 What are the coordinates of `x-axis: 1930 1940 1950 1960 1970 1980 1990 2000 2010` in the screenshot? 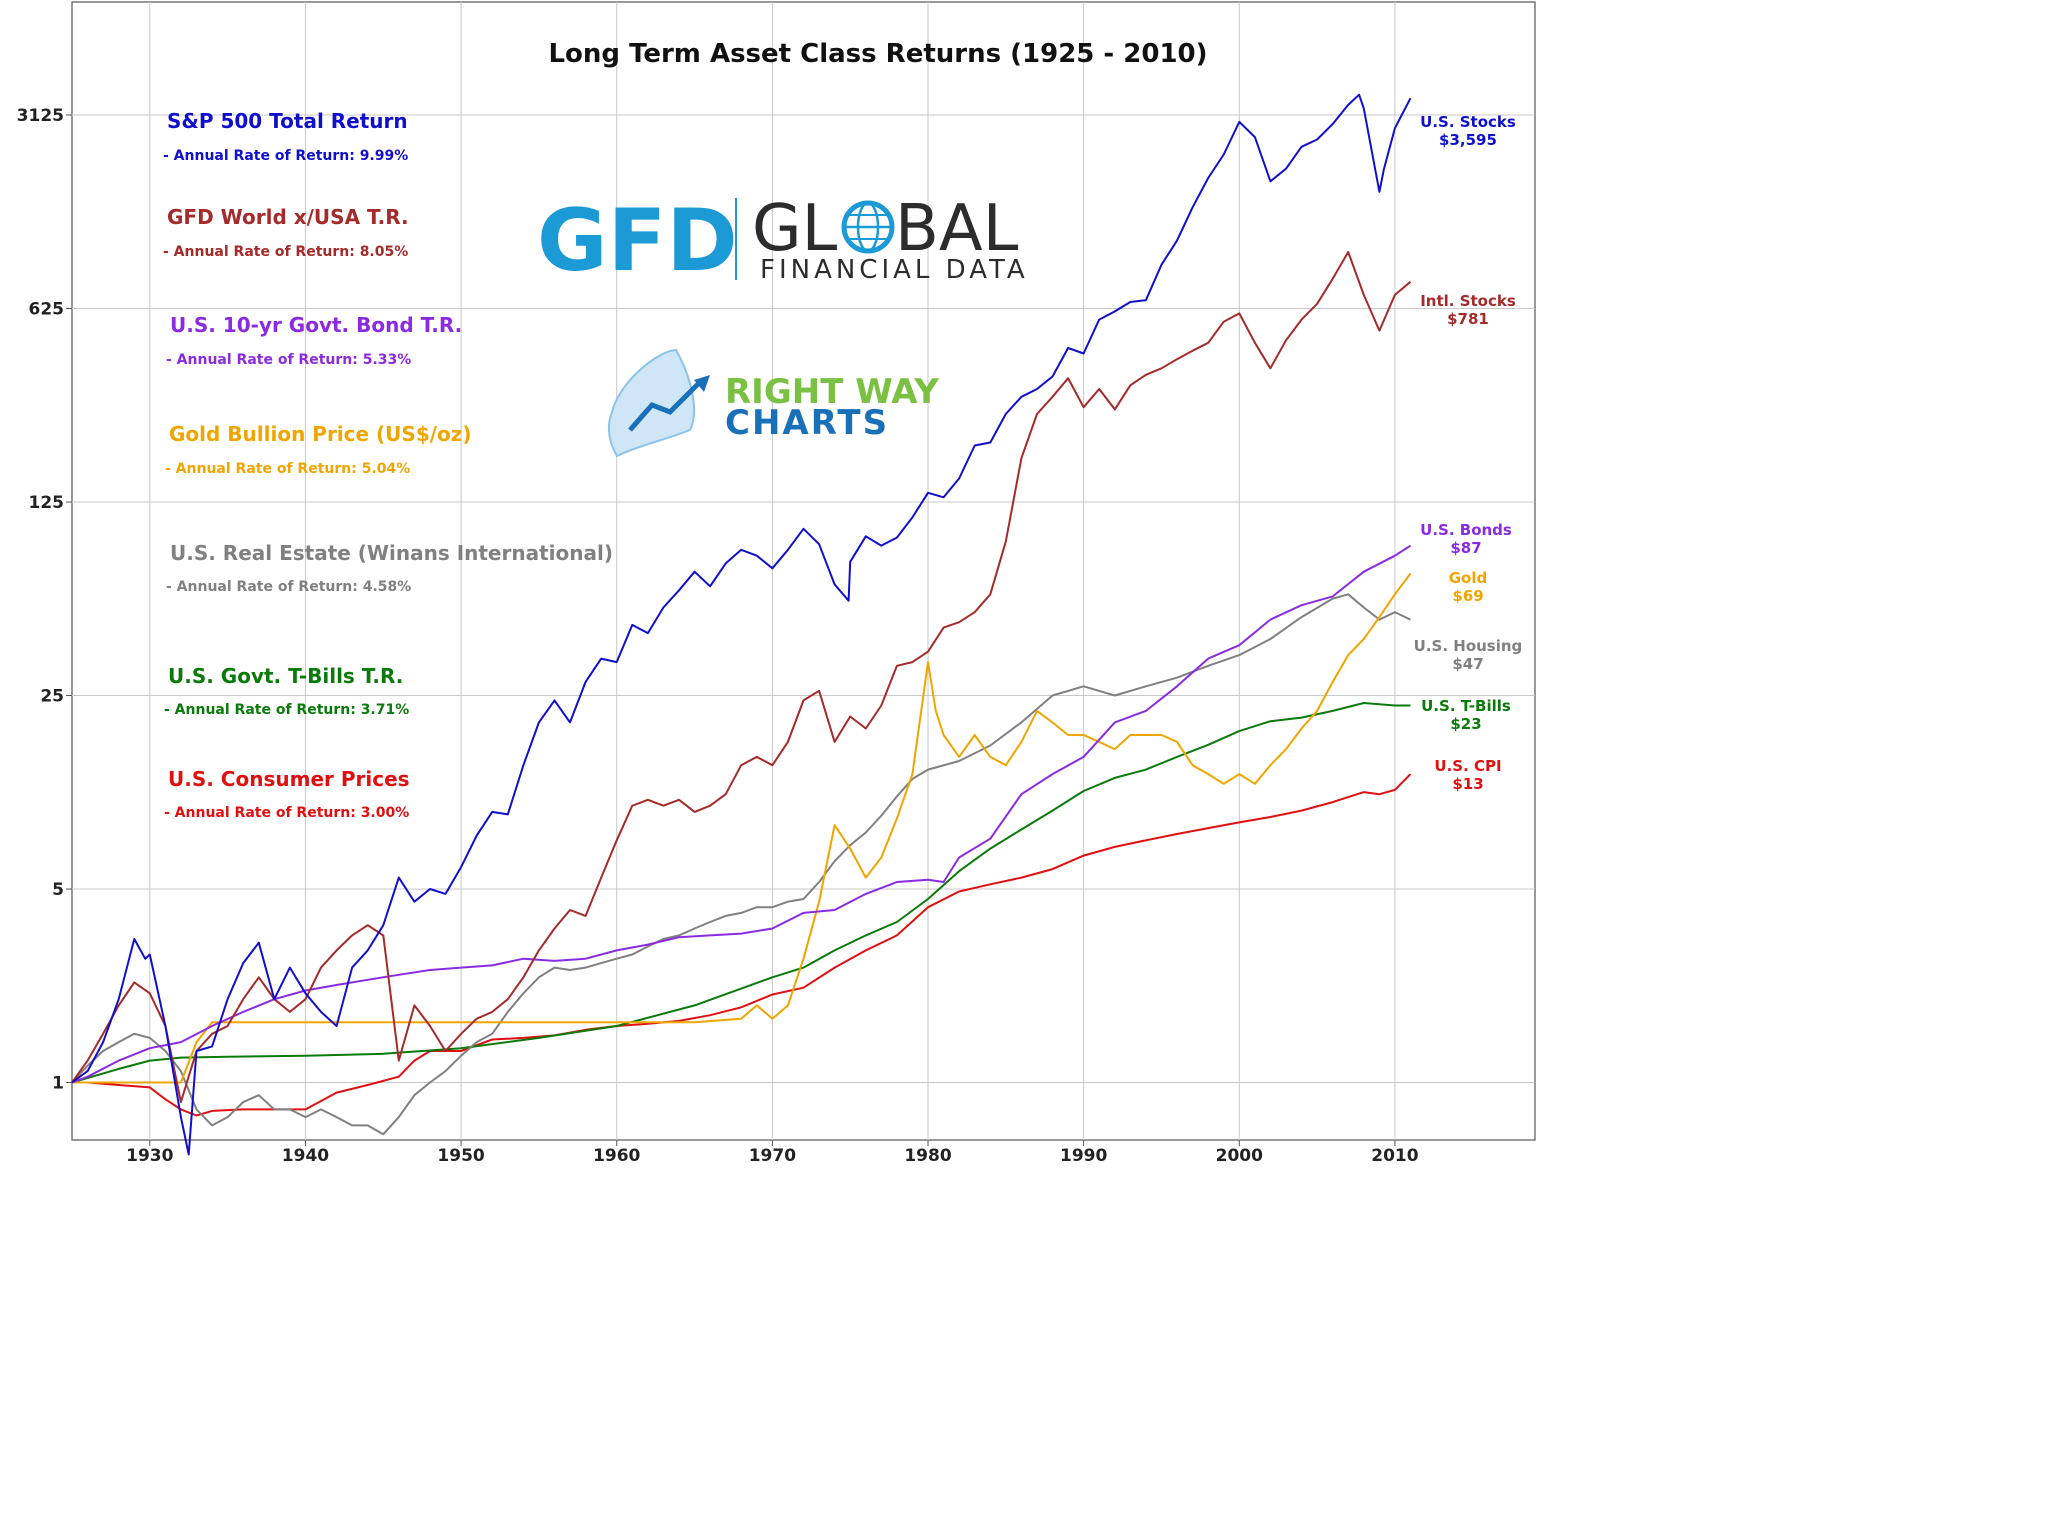 It's located at (772, 1153).